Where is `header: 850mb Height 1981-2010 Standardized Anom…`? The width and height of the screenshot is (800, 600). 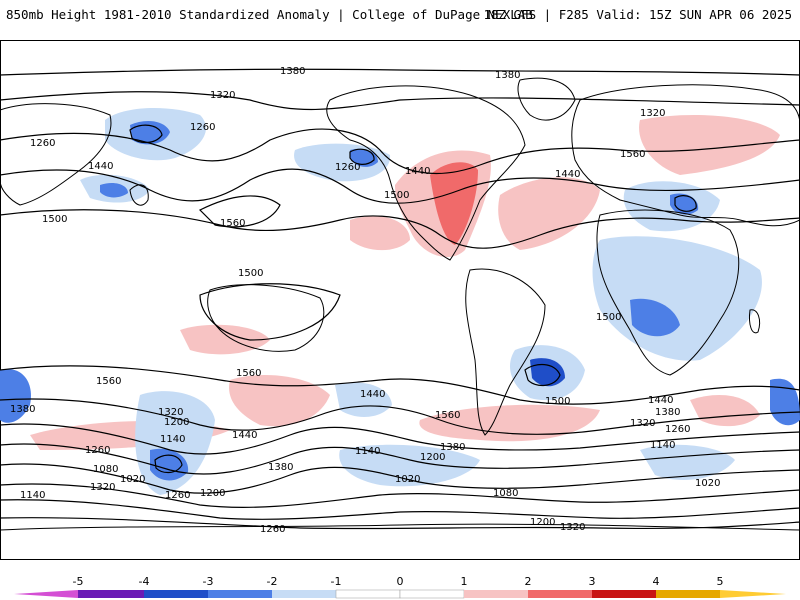
header: 850mb Height 1981-2010 Standardized Anom… is located at coordinates (400, 17).